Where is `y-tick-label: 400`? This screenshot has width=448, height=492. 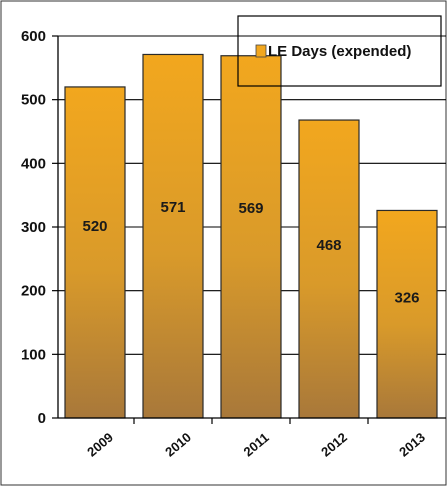 y-tick-label: 400 is located at coordinates (33, 163).